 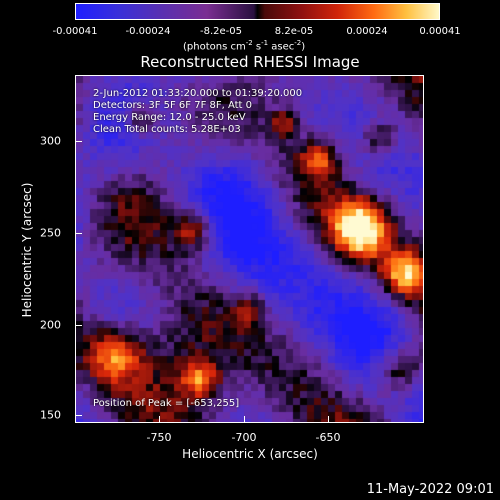 I want to click on y-tick-label: 300, so click(x=50, y=141).